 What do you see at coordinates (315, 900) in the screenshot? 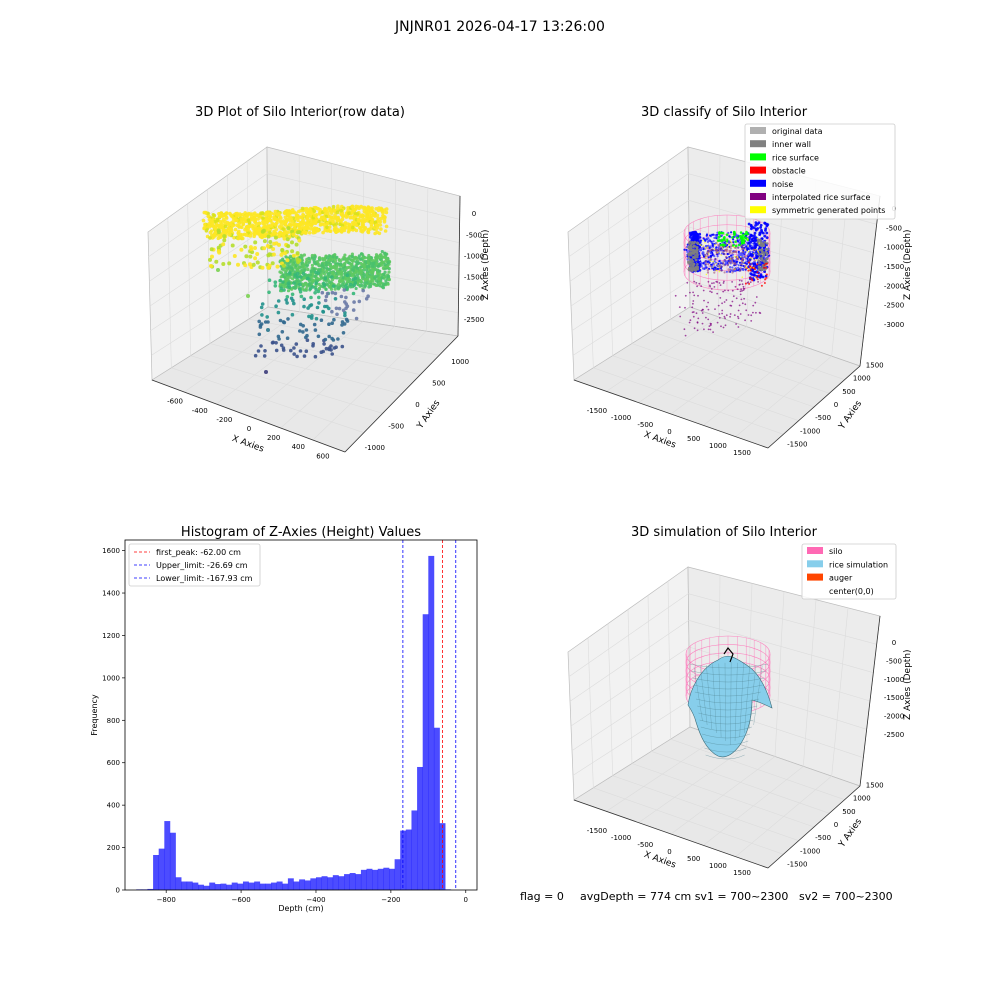
I see `x-tick-label: −400` at bounding box center [315, 900].